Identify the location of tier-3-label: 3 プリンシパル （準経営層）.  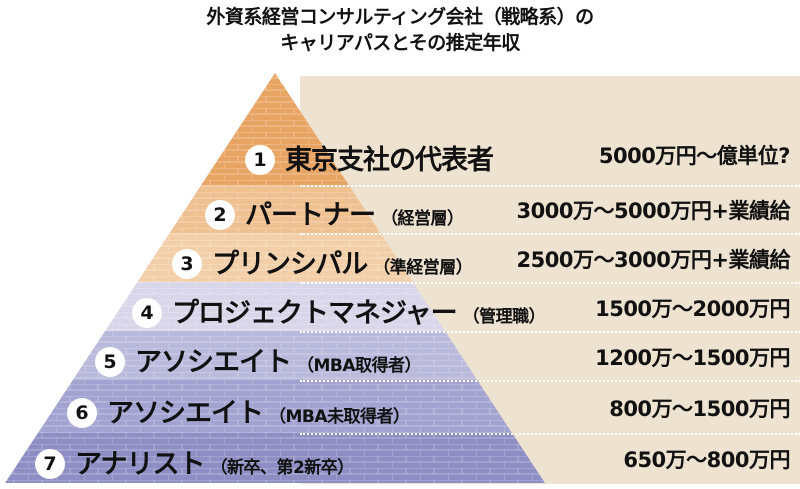
(322, 262).